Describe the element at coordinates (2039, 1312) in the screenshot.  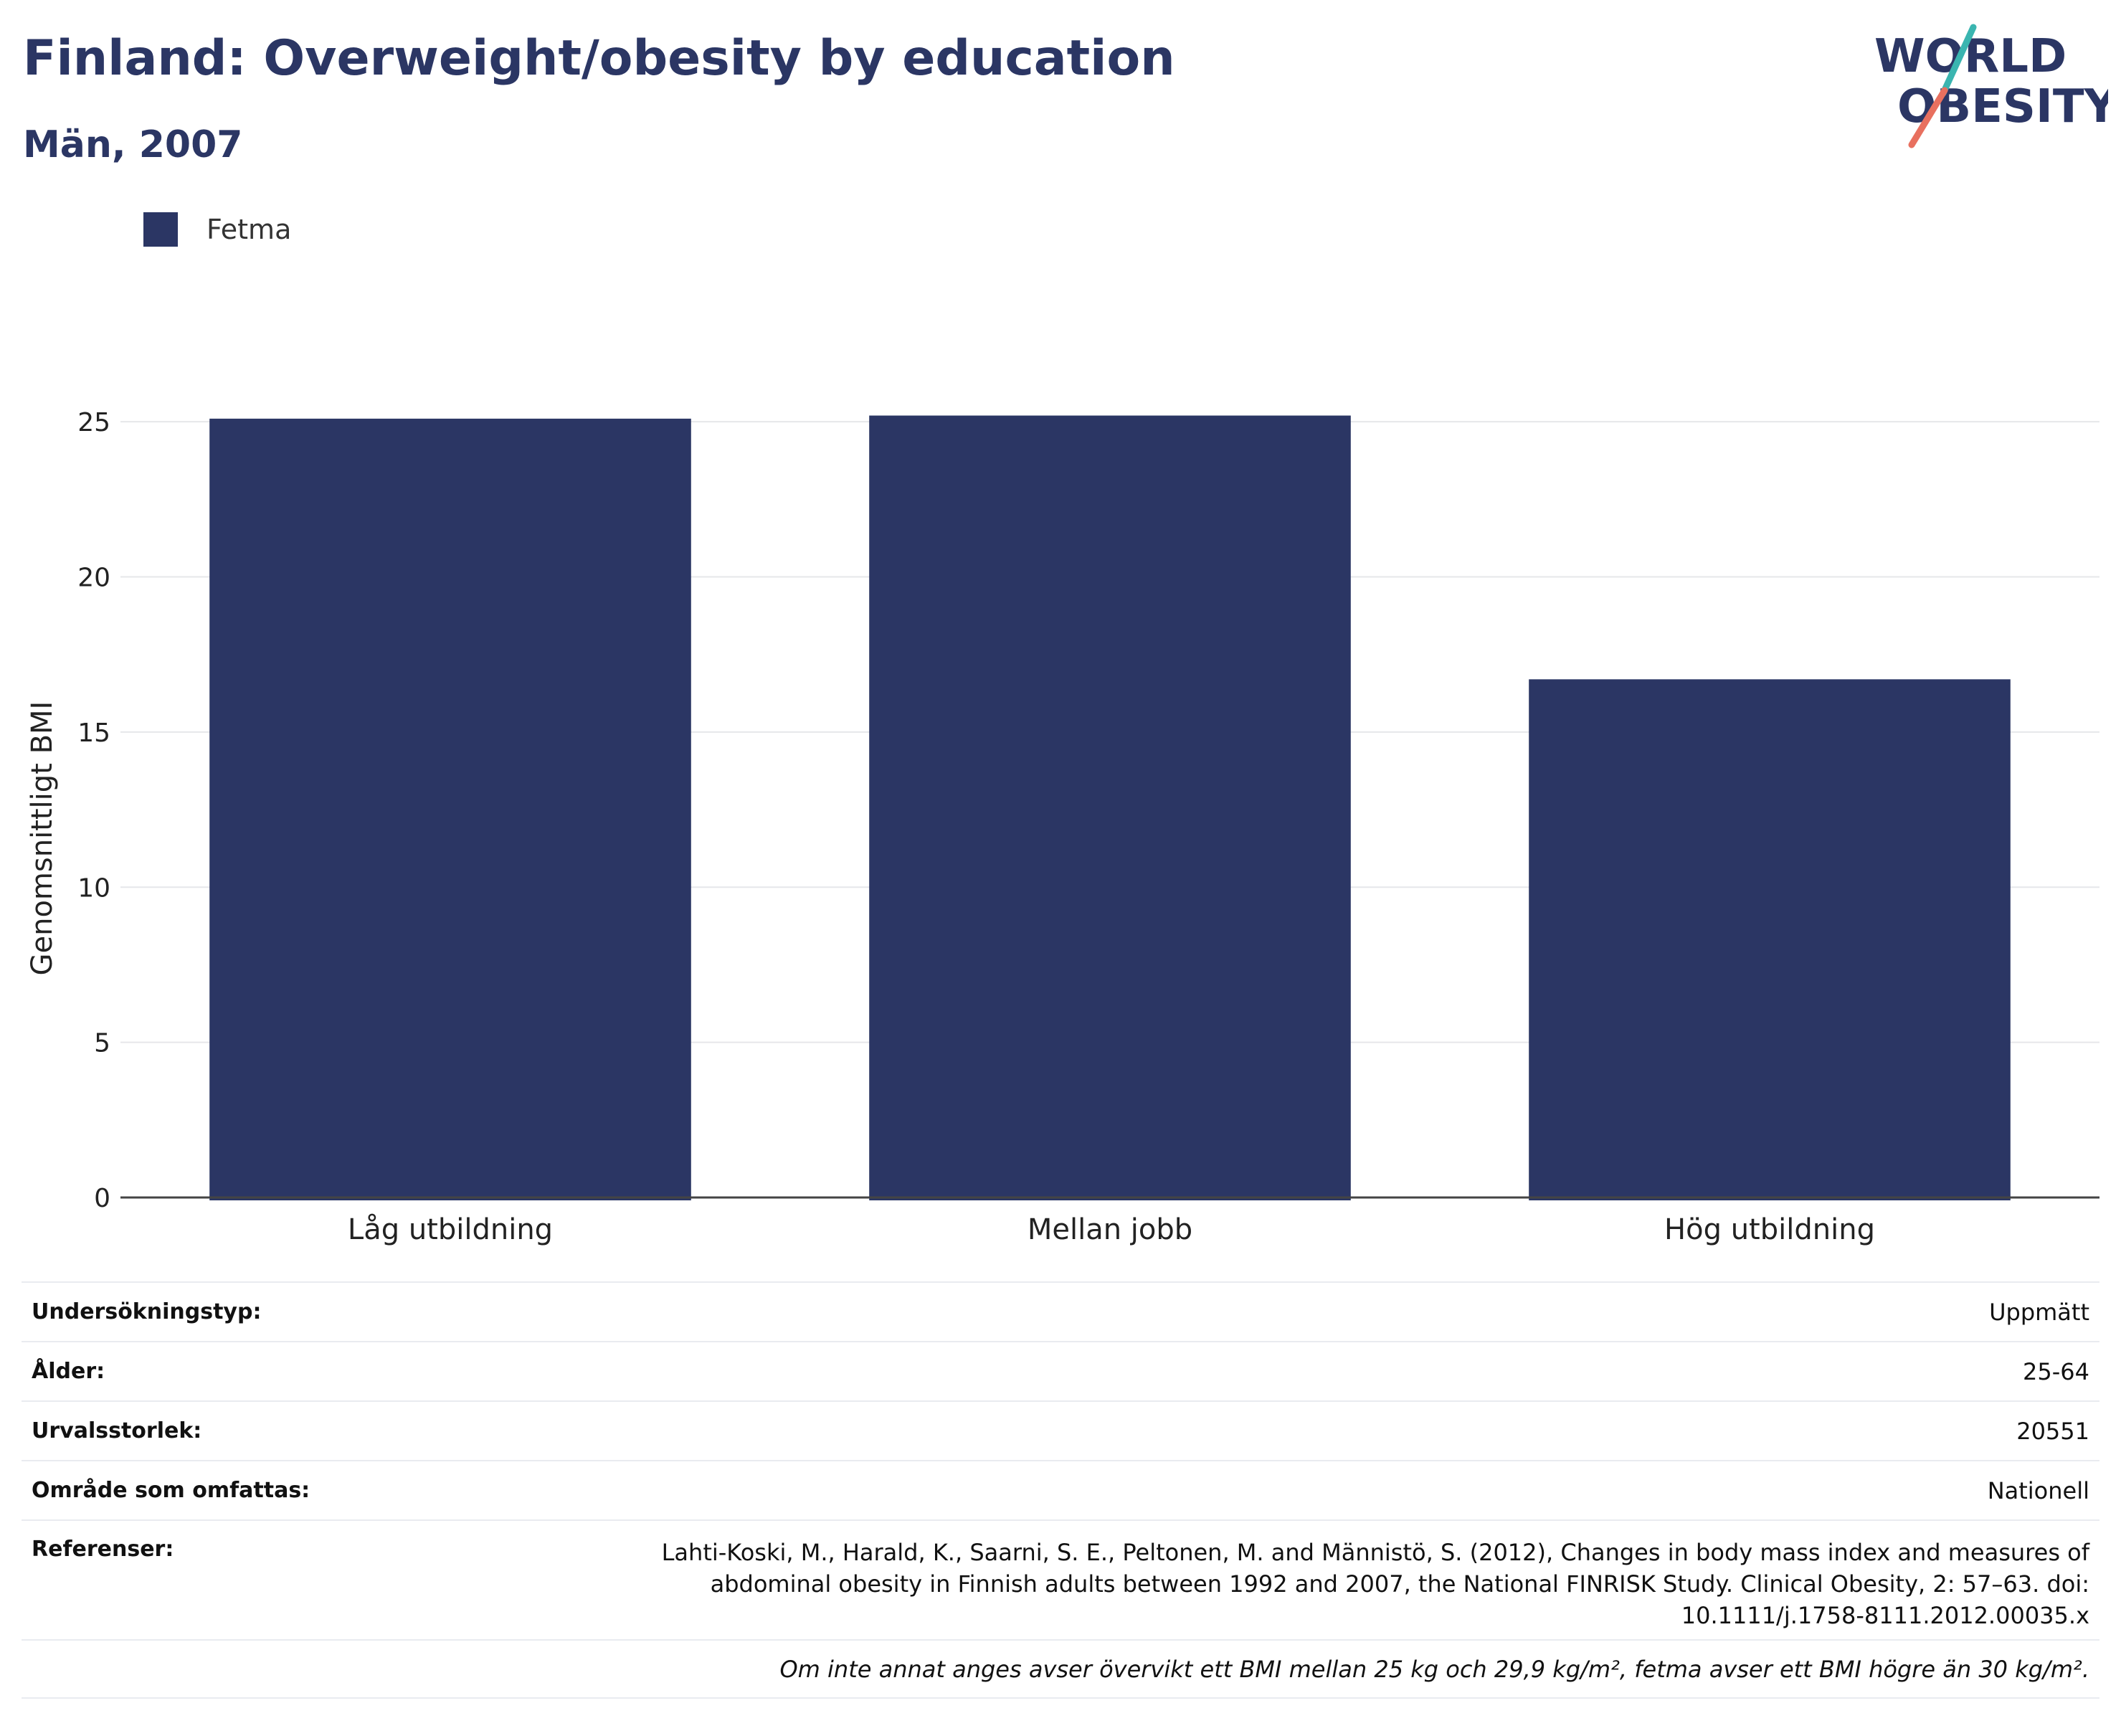
I see `info-value: Uppmätt` at that location.